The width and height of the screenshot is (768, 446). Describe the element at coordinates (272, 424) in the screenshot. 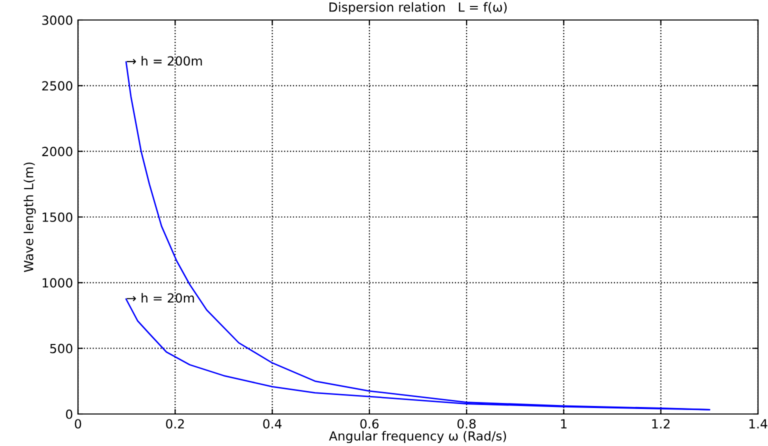

I see `x-tick-label: 0.4` at that location.